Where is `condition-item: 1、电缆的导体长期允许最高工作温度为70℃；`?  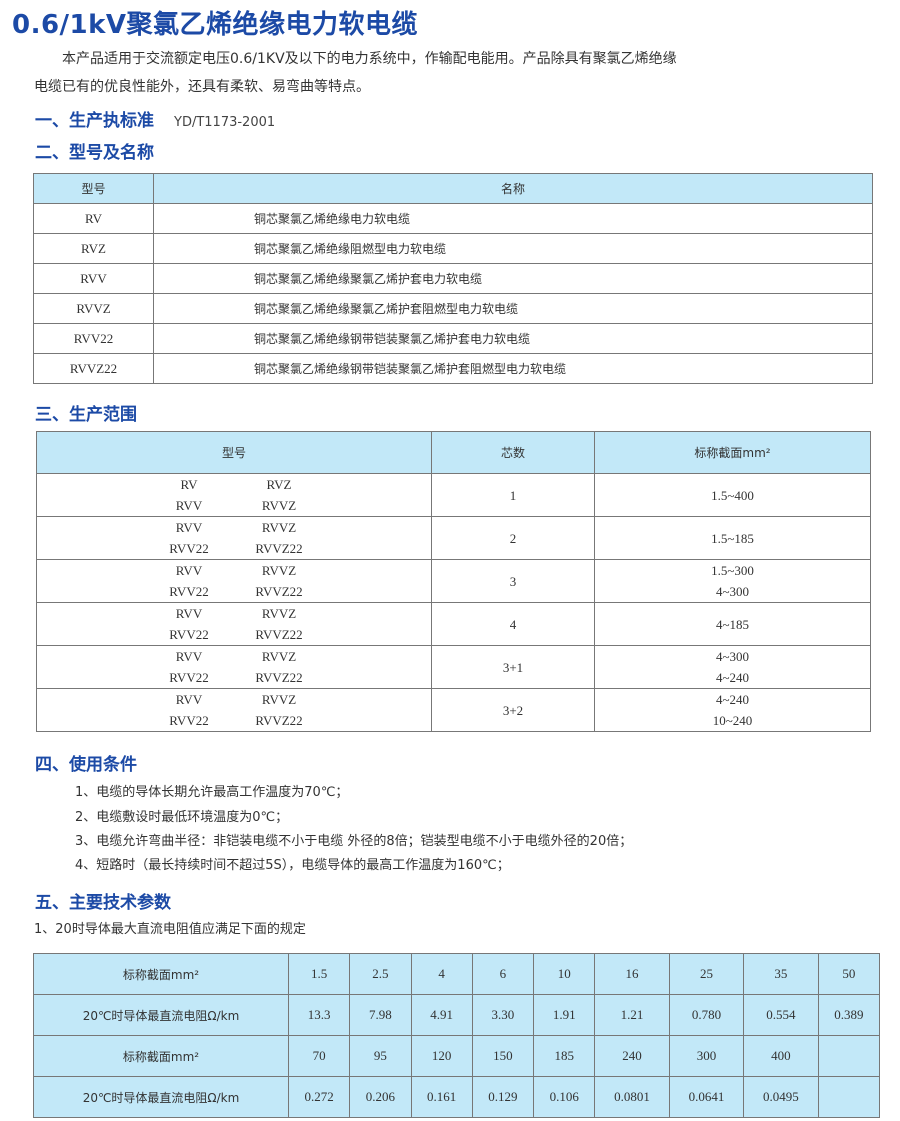
condition-item: 1、电缆的导体长期允许最高工作温度为70℃； is located at coordinates (212, 792).